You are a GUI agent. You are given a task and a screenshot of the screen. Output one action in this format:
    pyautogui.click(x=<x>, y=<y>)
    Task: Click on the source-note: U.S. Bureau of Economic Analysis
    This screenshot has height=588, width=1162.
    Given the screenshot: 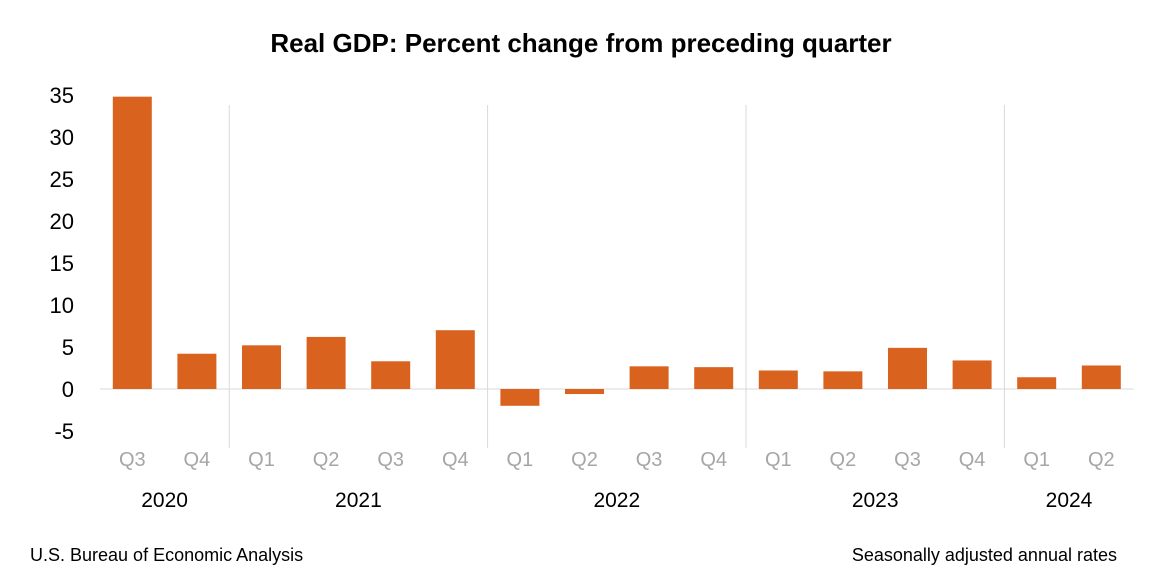 What is the action you would take?
    pyautogui.click(x=167, y=555)
    